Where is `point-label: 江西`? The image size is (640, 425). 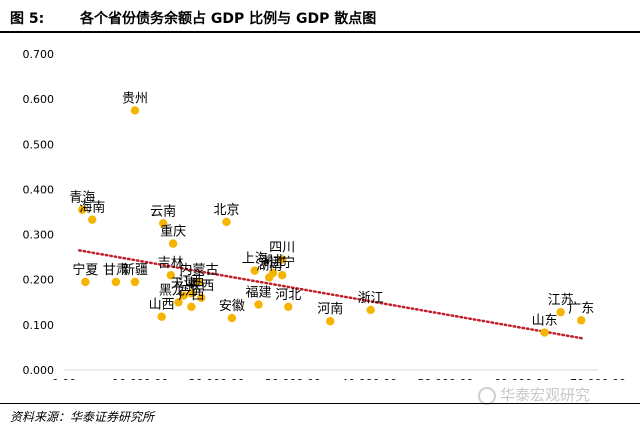 point-label: 江西 is located at coordinates (191, 281).